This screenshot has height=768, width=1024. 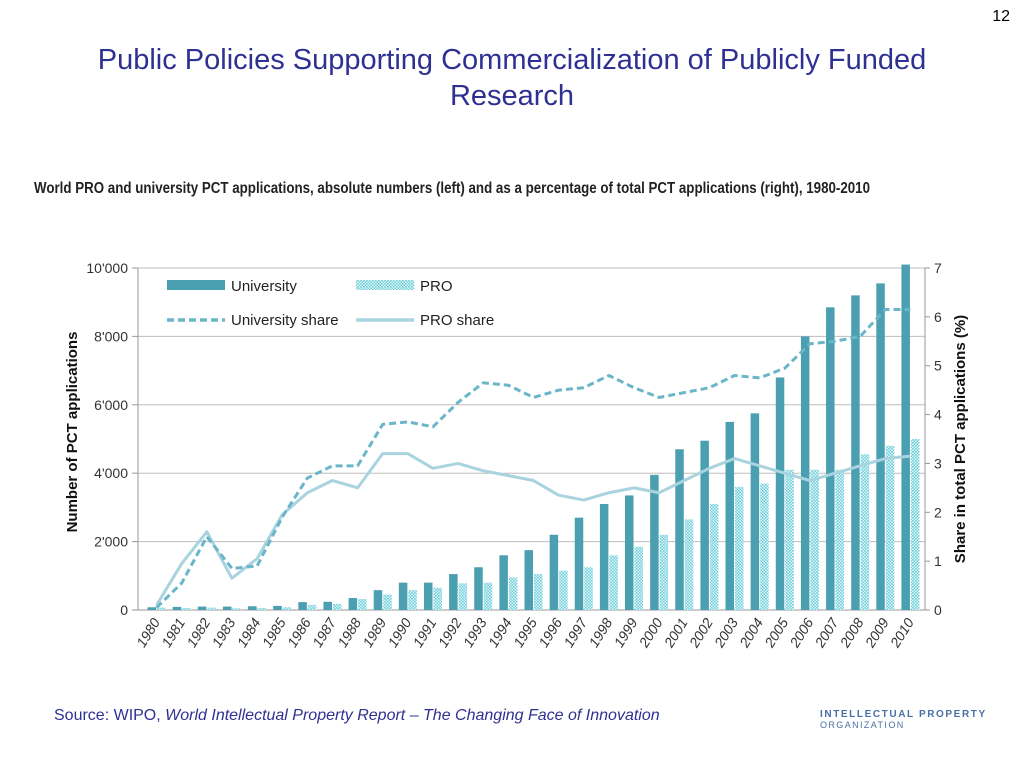 What do you see at coordinates (264, 286) in the screenshot?
I see `legend-label: University` at bounding box center [264, 286].